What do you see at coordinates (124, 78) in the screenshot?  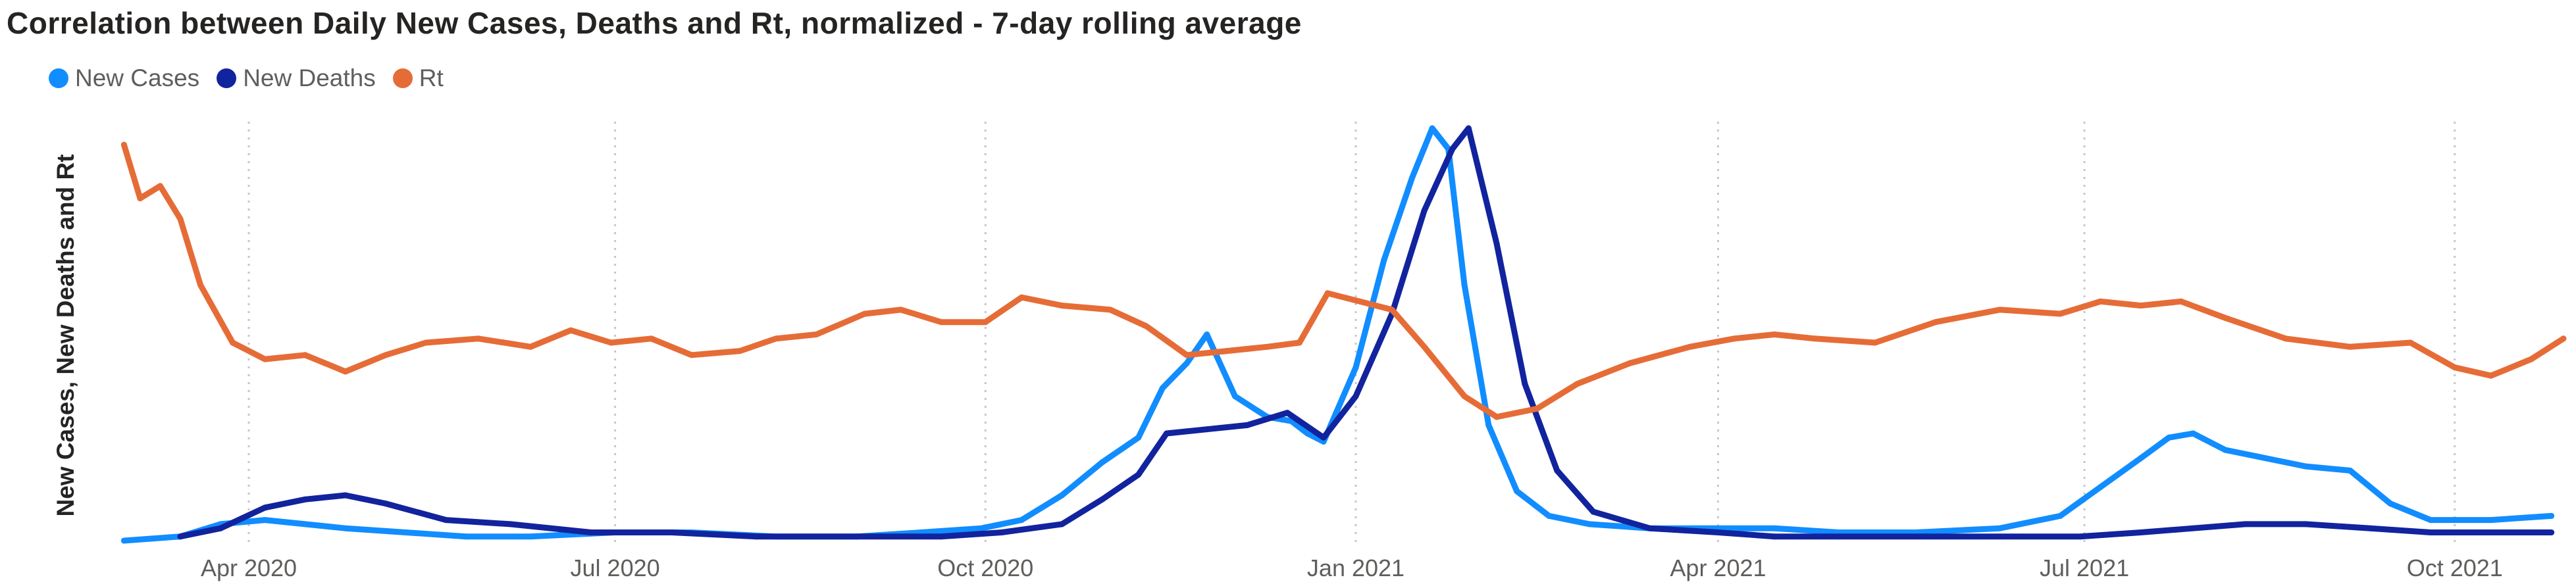 I see `legend-item-new-cases: New Cases` at bounding box center [124, 78].